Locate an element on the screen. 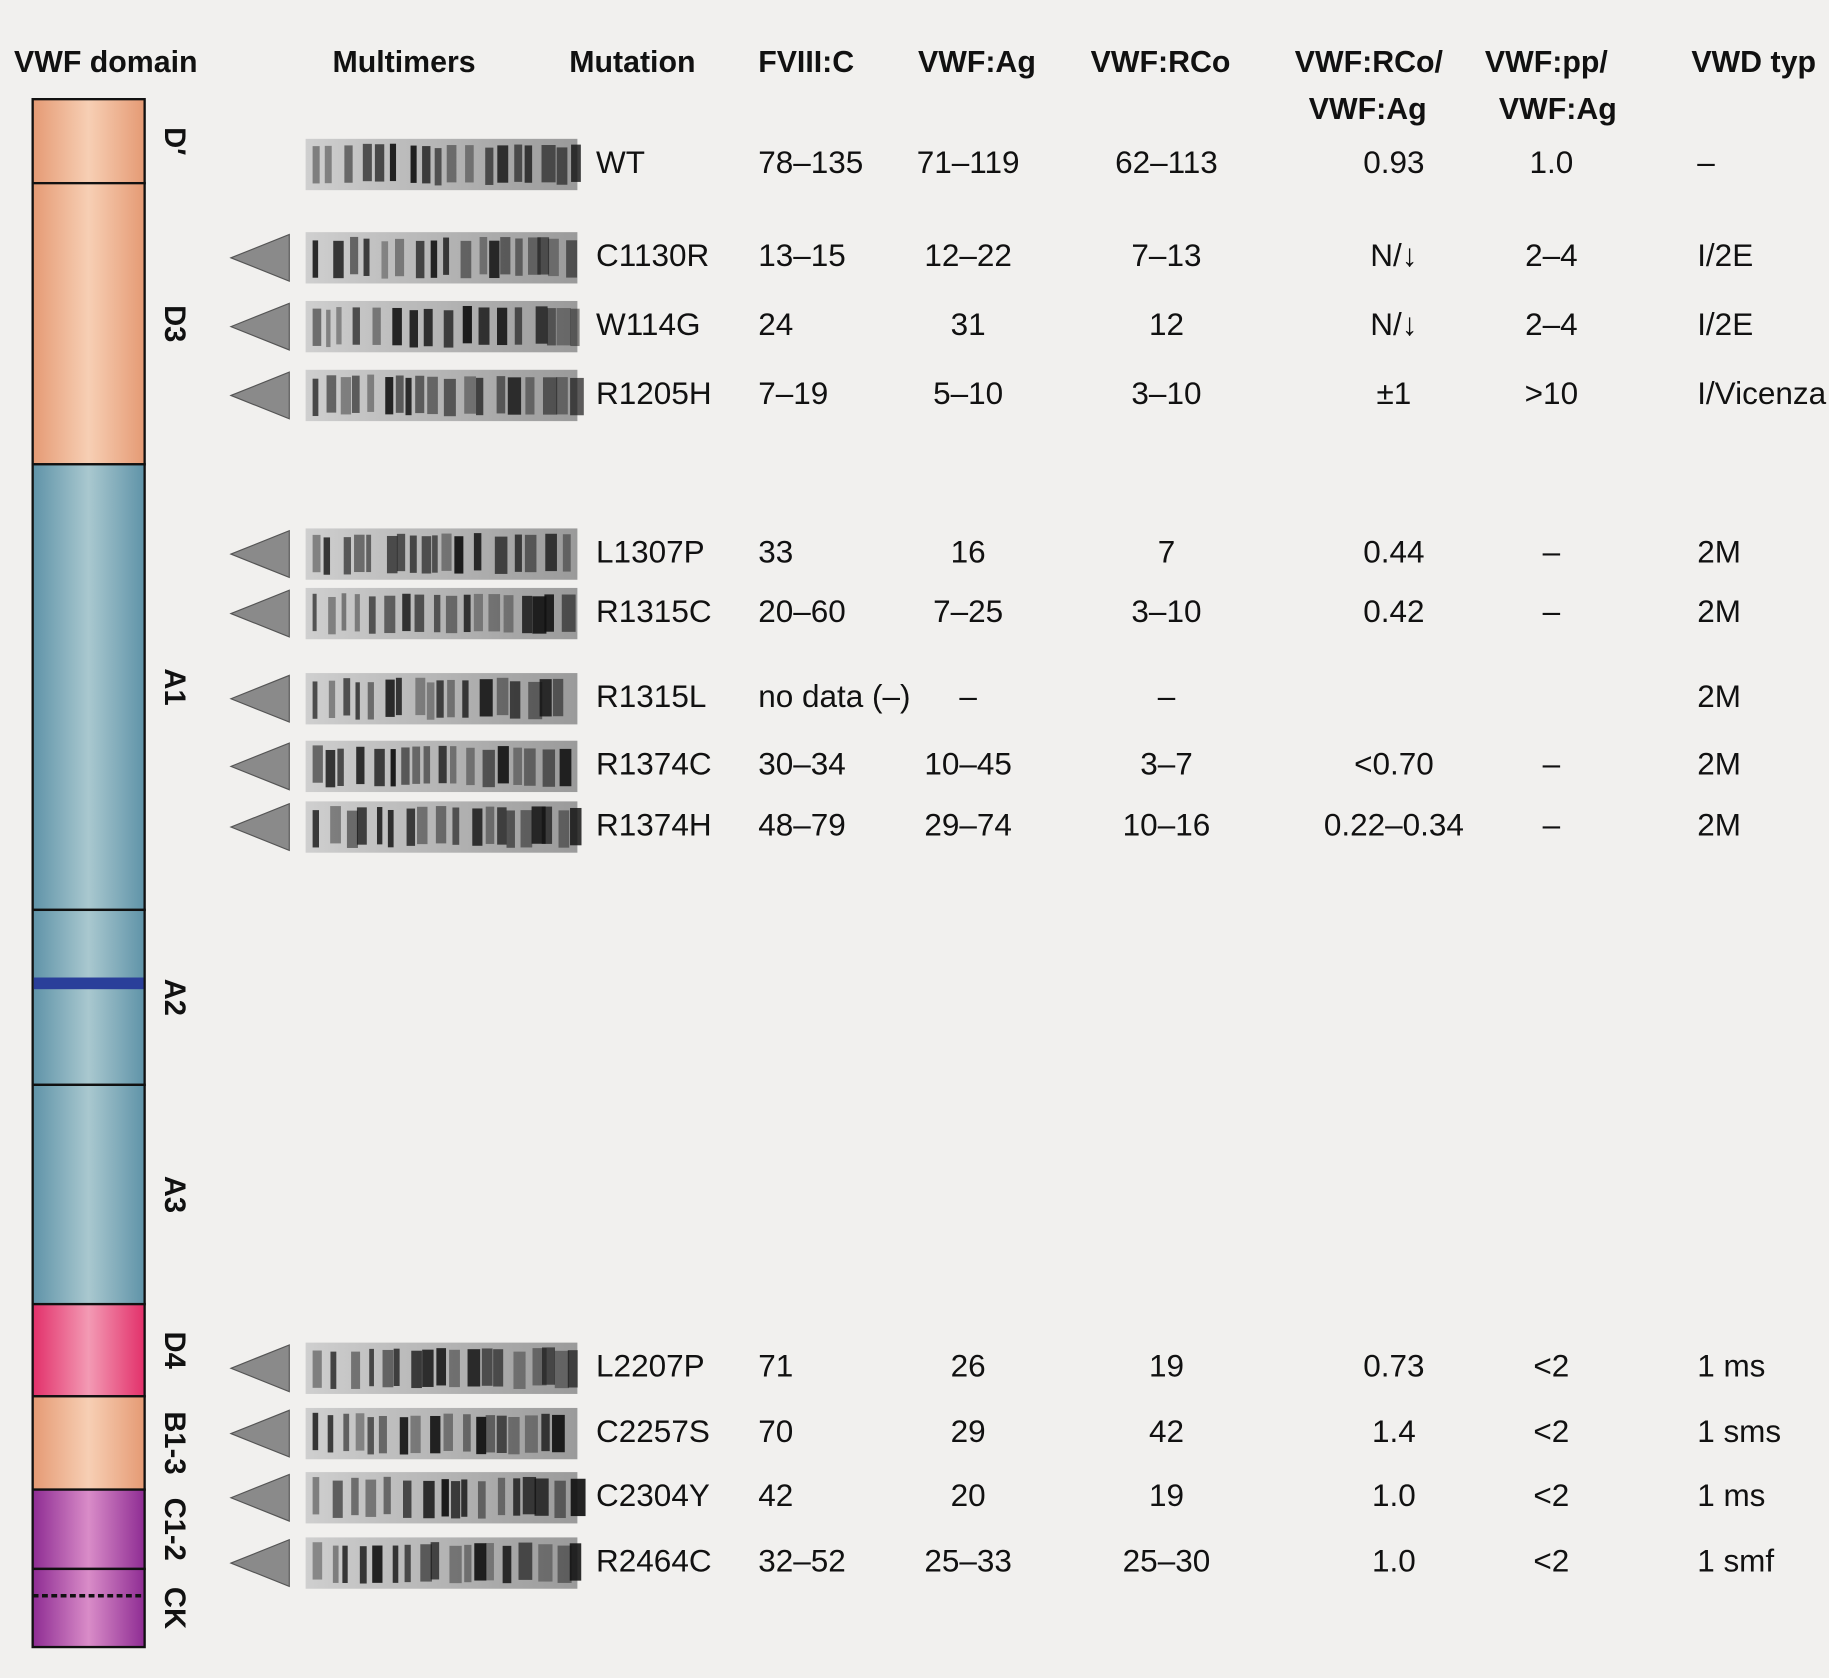 The height and width of the screenshot is (1678, 1829). cell-fviii-c: 20–60 is located at coordinates (802, 611).